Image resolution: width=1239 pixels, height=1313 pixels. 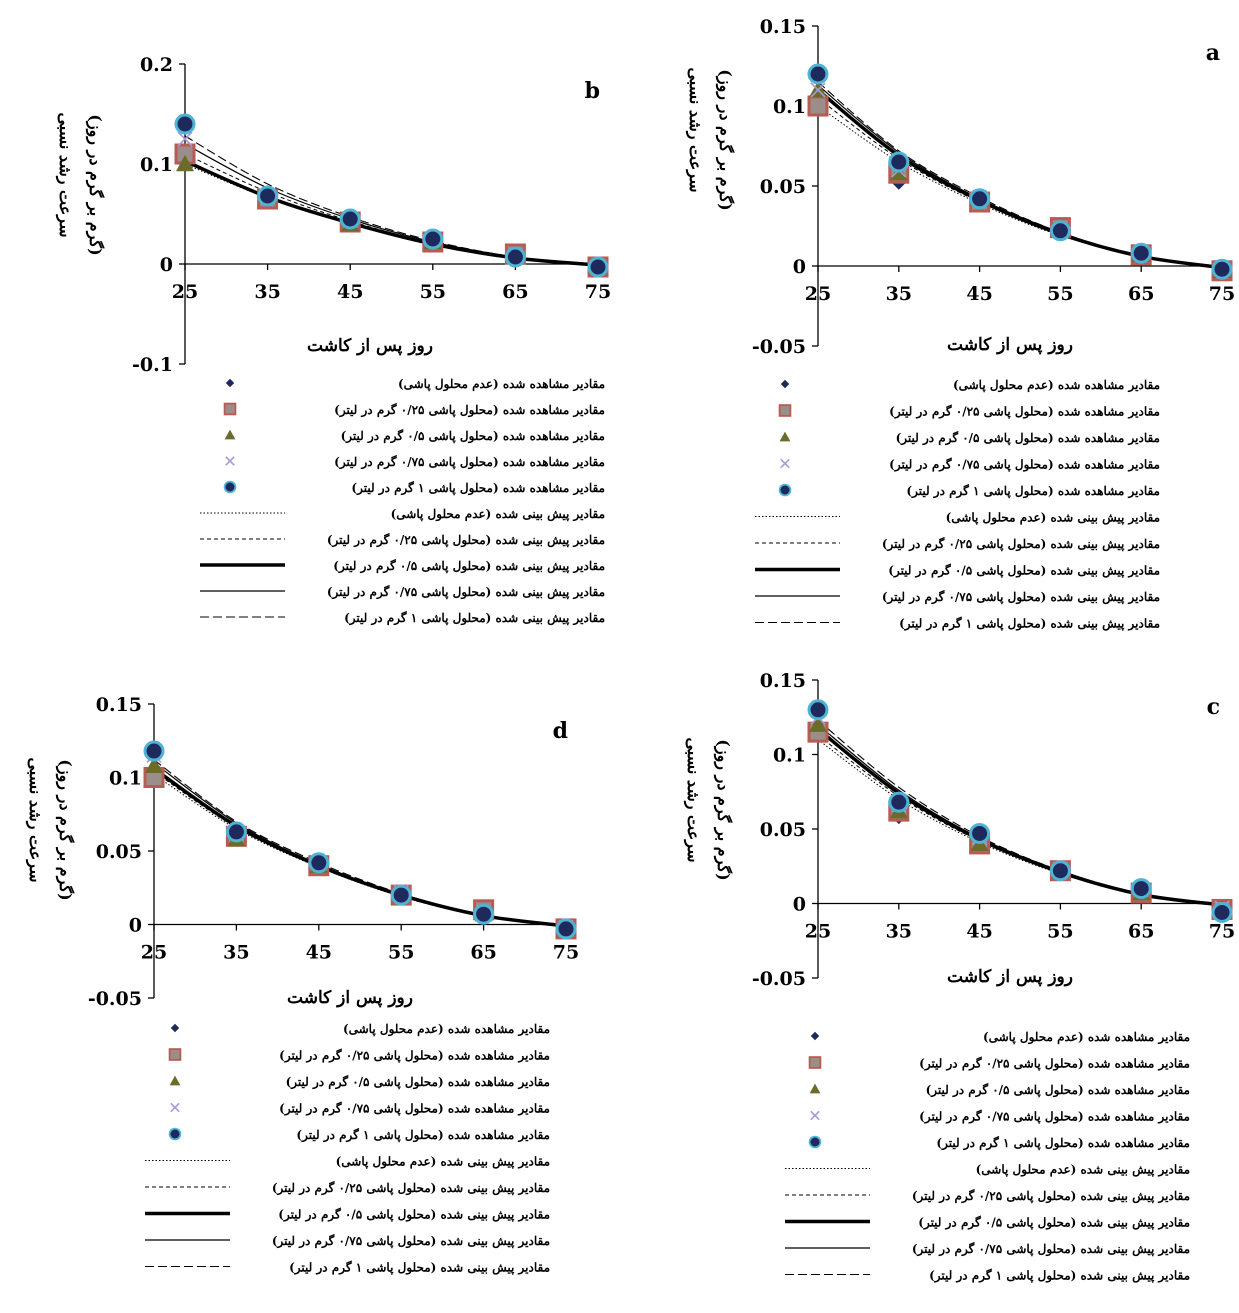 I want to click on y-tick-label: 0.05, so click(x=783, y=187).